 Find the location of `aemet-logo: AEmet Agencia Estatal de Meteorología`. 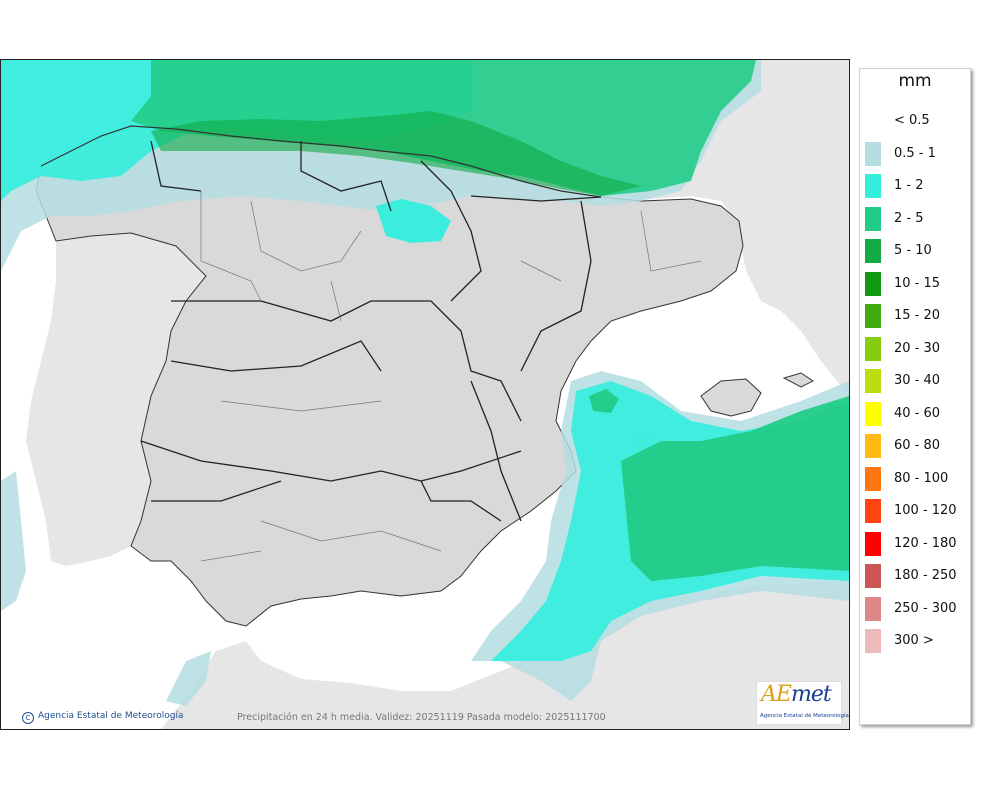

aemet-logo: AEmet Agencia Estatal de Meteorología is located at coordinates (802, 703).